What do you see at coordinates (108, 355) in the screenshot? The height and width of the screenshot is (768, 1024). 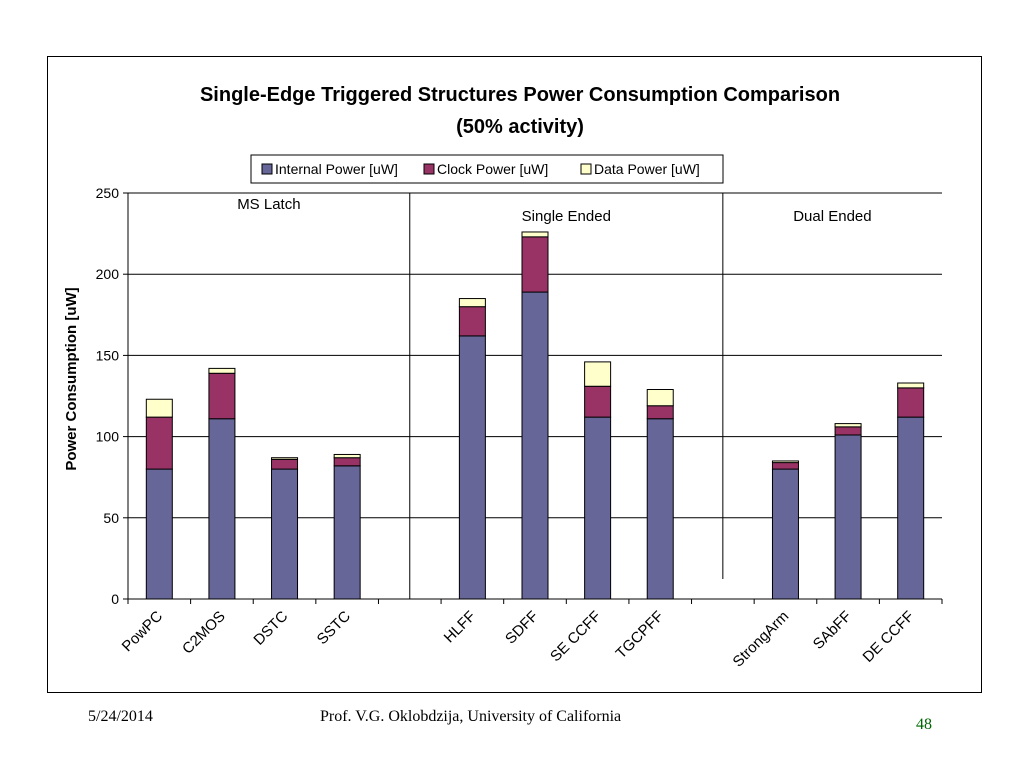 I see `y-tick-label: 150` at bounding box center [108, 355].